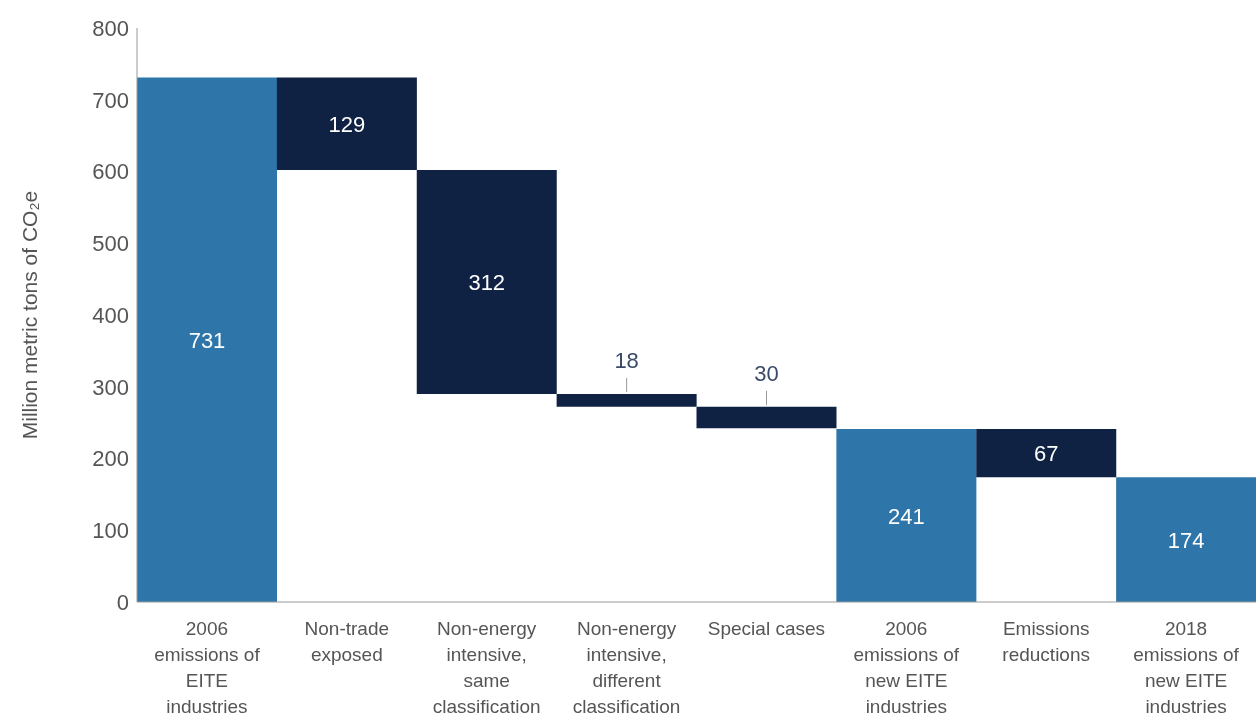 This screenshot has height=722, width=1256. I want to click on data-label: 30, so click(766, 373).